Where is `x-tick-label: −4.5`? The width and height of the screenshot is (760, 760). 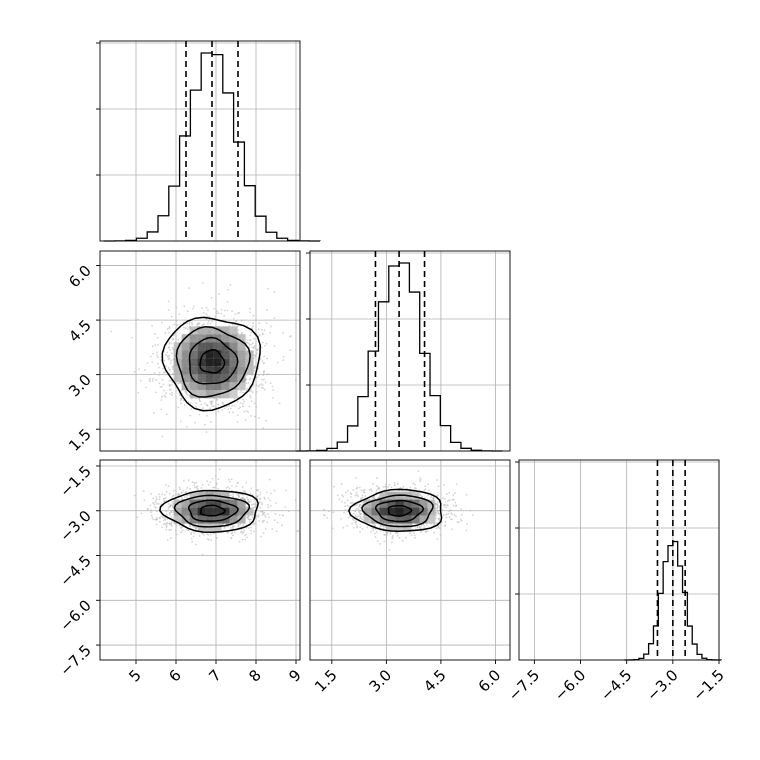 x-tick-label: −4.5 is located at coordinates (616, 685).